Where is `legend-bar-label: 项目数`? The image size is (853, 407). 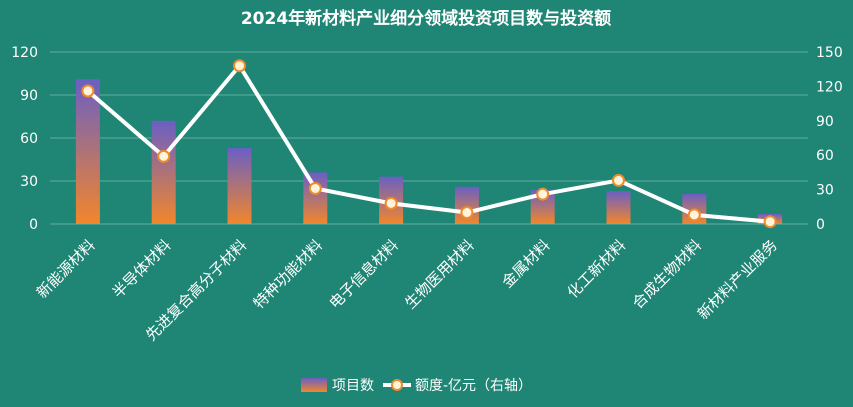
legend-bar-label: 项目数 is located at coordinates (353, 386).